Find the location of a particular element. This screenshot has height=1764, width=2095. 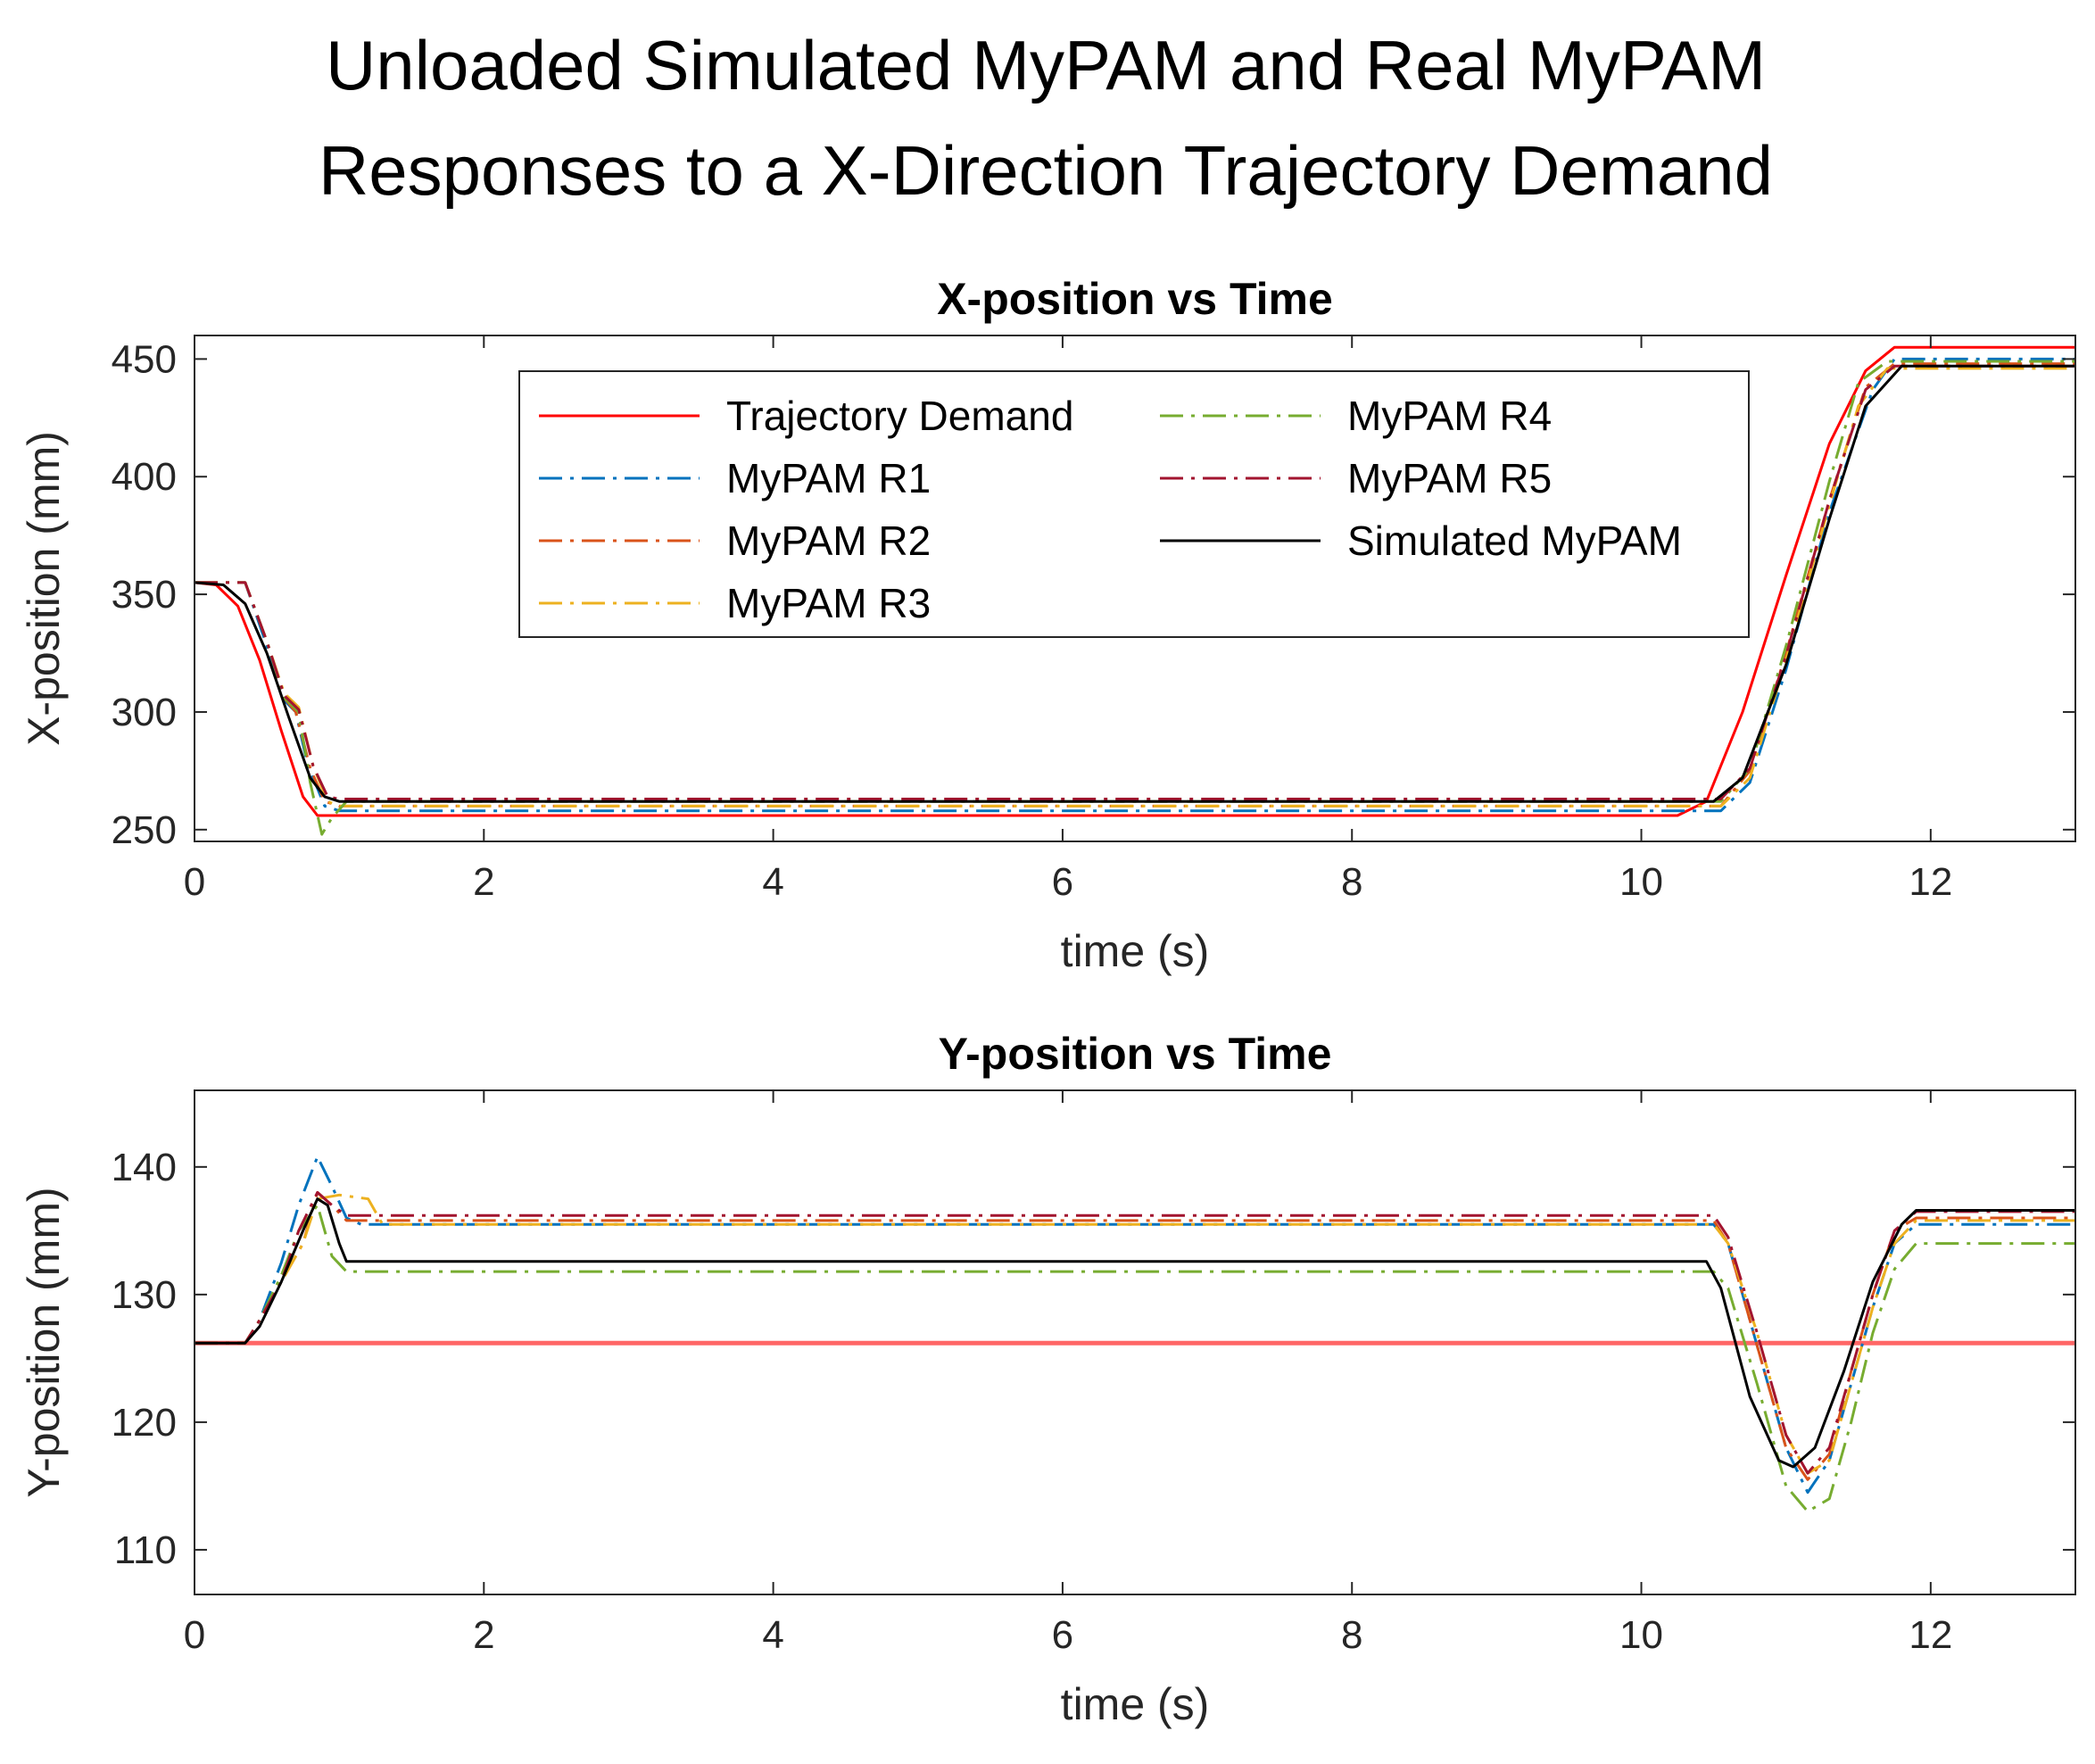

y-position-xtick-label: 0 is located at coordinates (194, 1635).